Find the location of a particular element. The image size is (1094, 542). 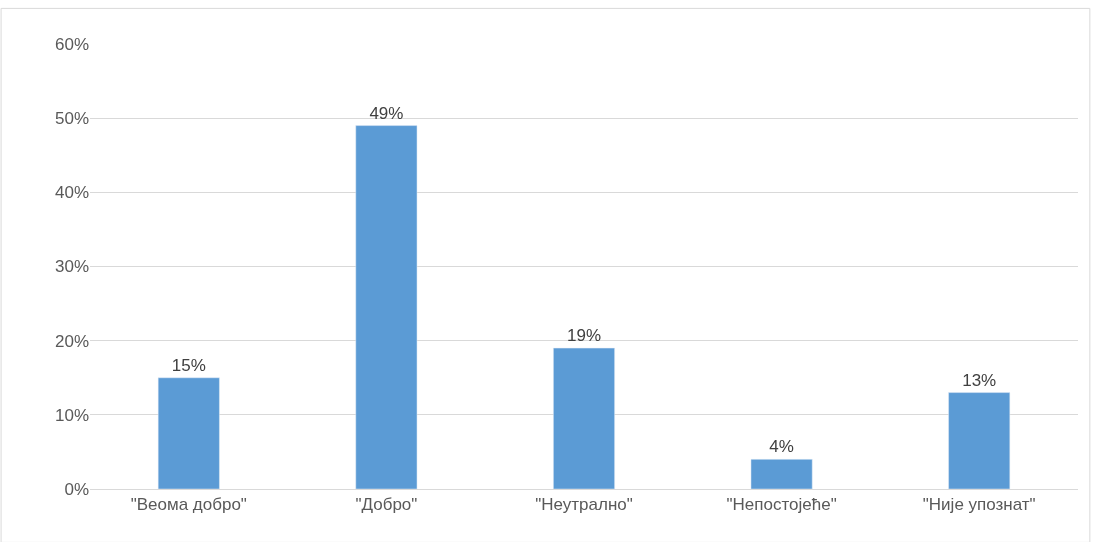

data-label: 15% is located at coordinates (188, 365).